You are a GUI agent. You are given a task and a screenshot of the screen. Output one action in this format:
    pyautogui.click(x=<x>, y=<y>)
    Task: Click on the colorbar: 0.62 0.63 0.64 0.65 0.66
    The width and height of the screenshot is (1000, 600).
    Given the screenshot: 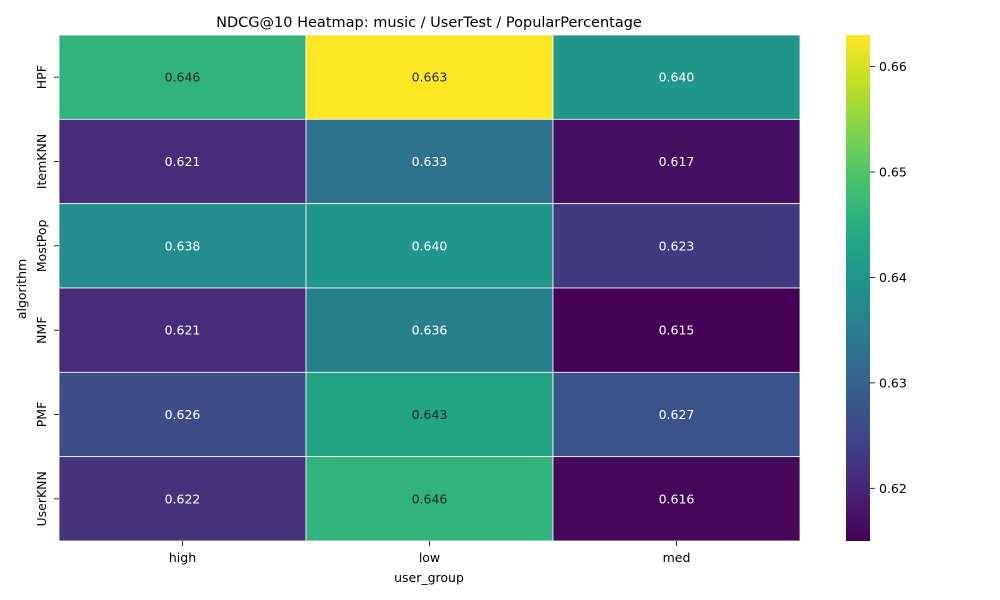 What is the action you would take?
    pyautogui.click(x=876, y=288)
    